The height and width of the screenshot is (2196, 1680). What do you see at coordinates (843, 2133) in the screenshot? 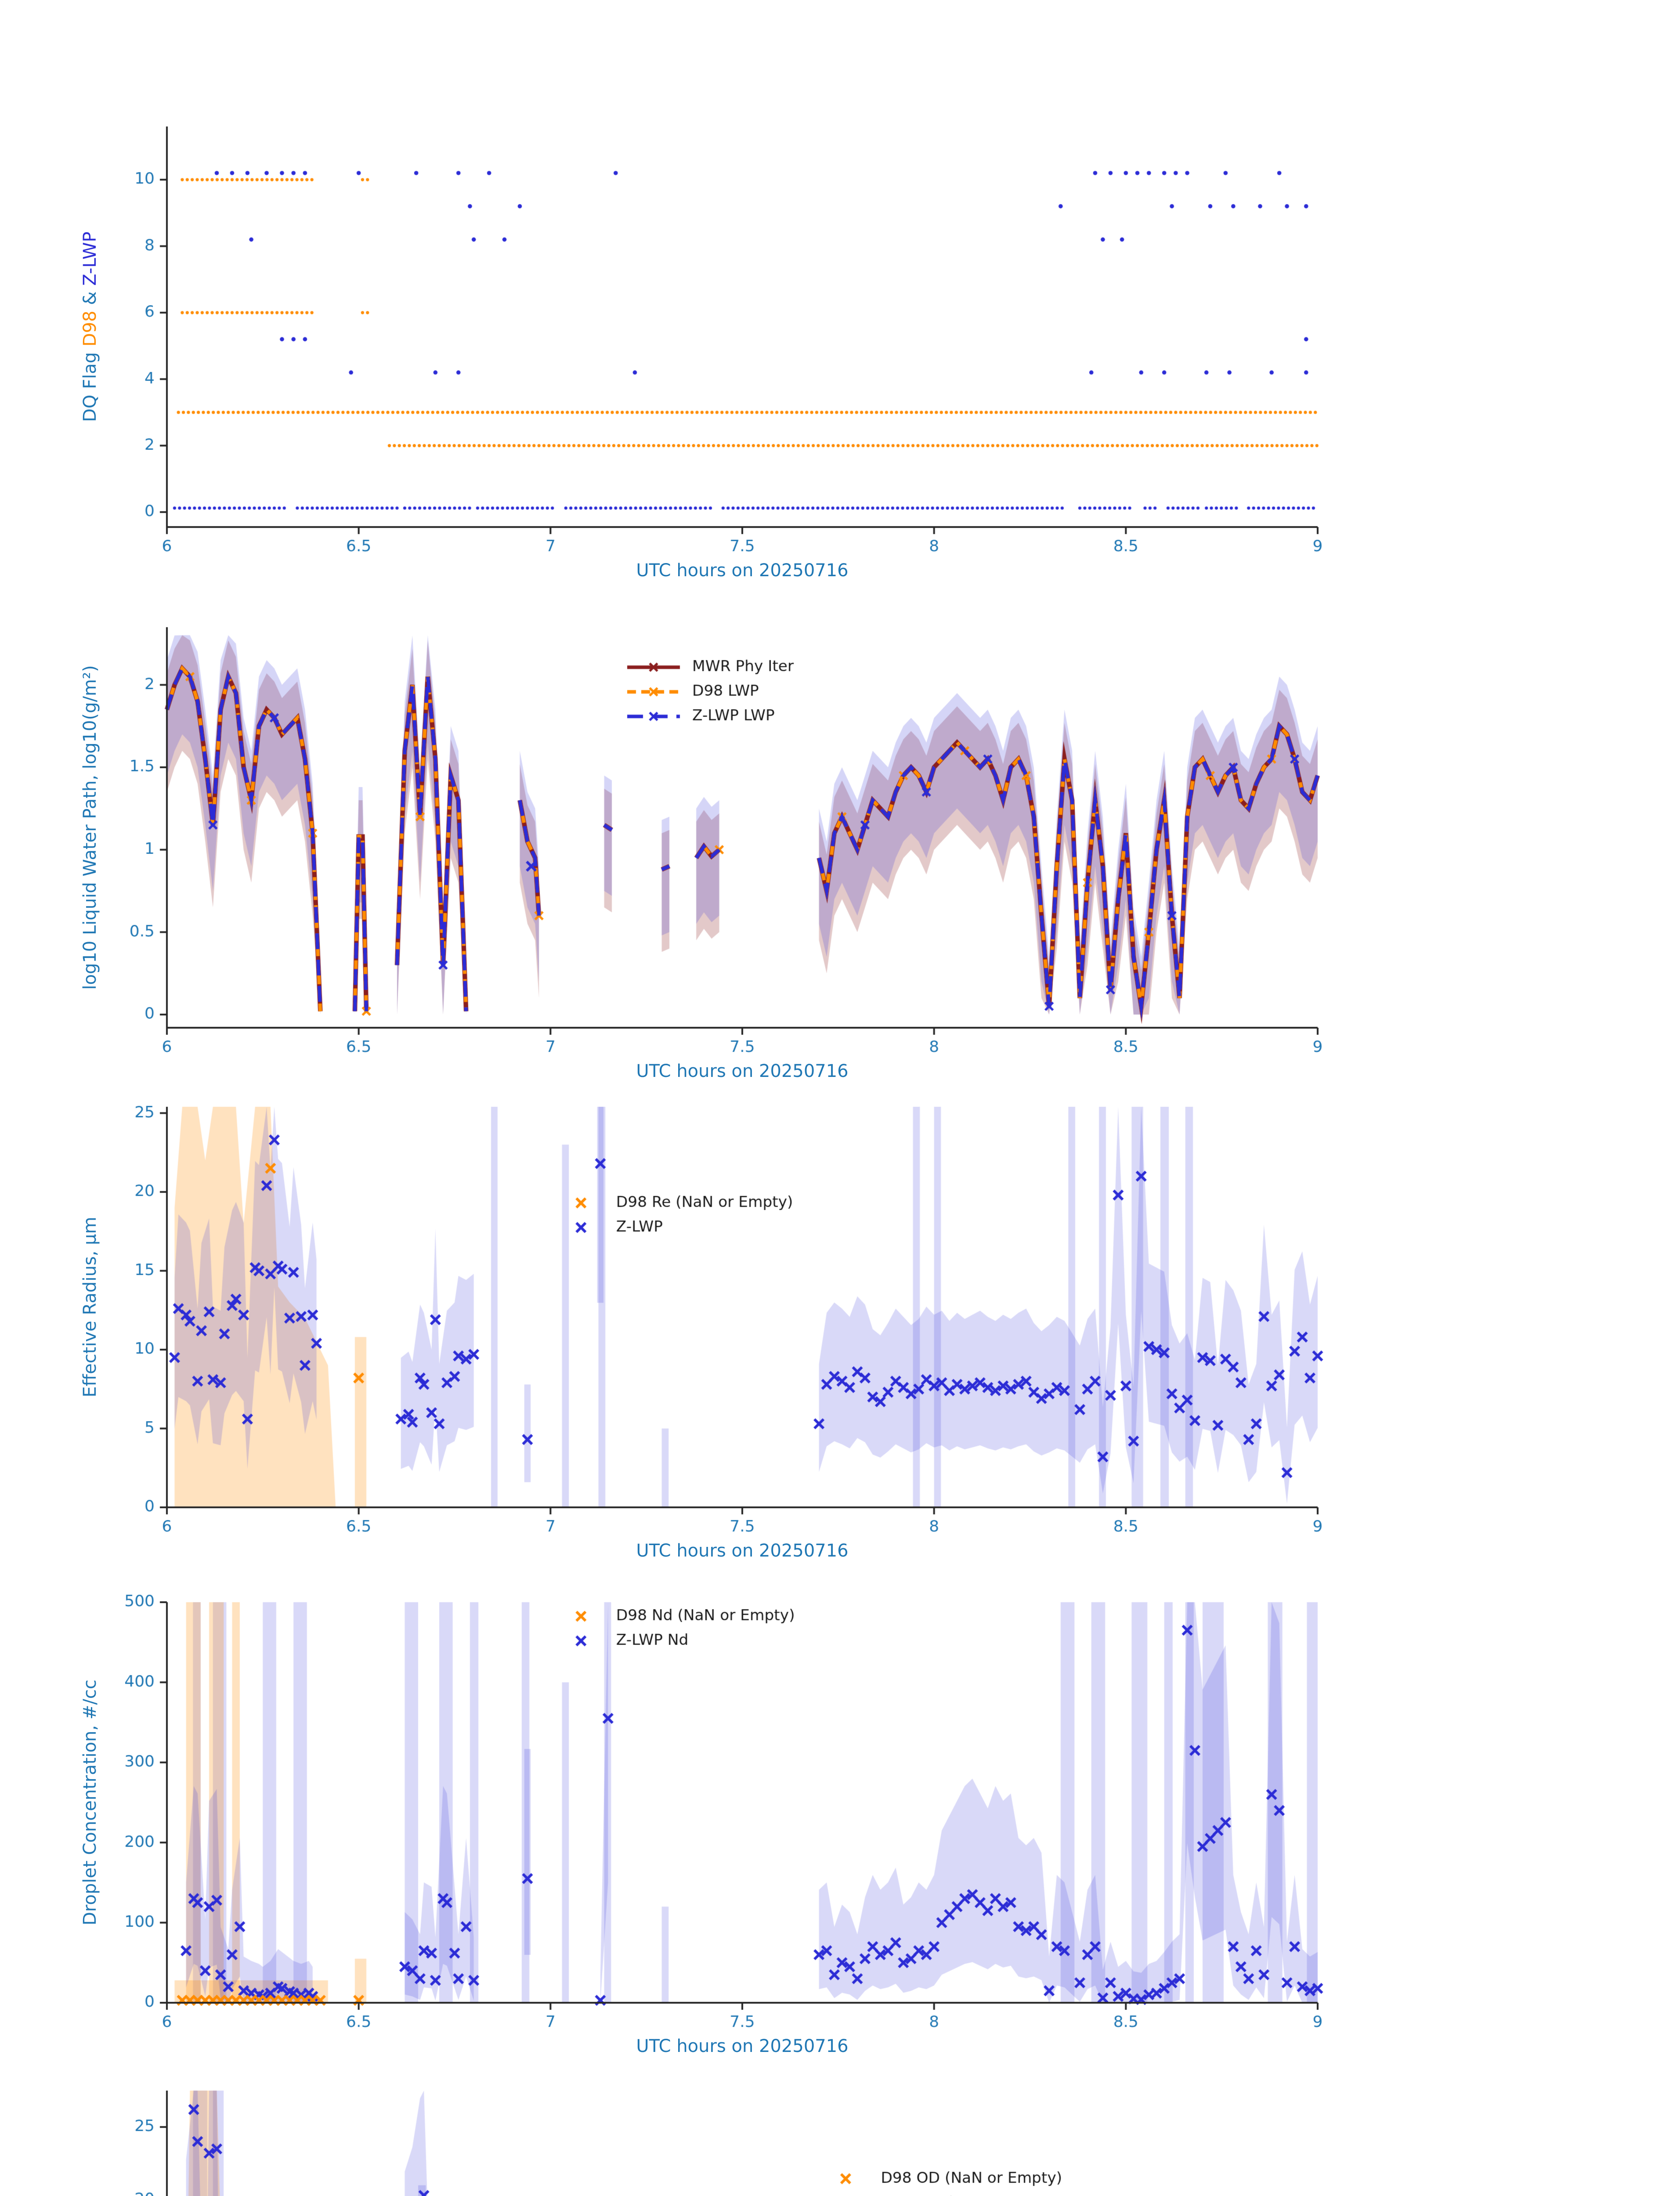
I see `optical-depth-chart-canvas` at bounding box center [843, 2133].